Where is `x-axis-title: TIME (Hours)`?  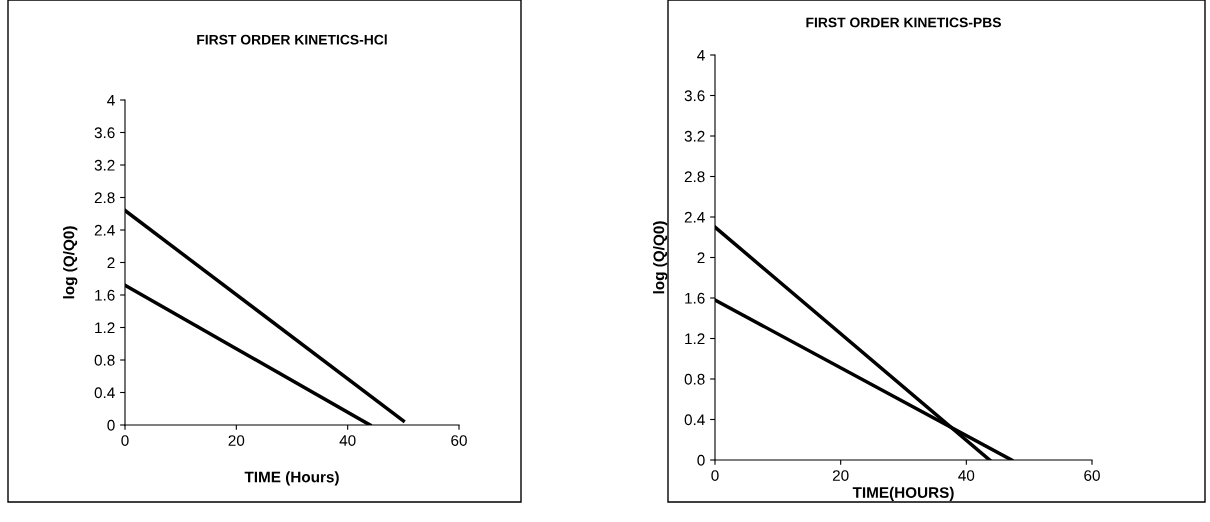
x-axis-title: TIME (Hours) is located at coordinates (291, 478).